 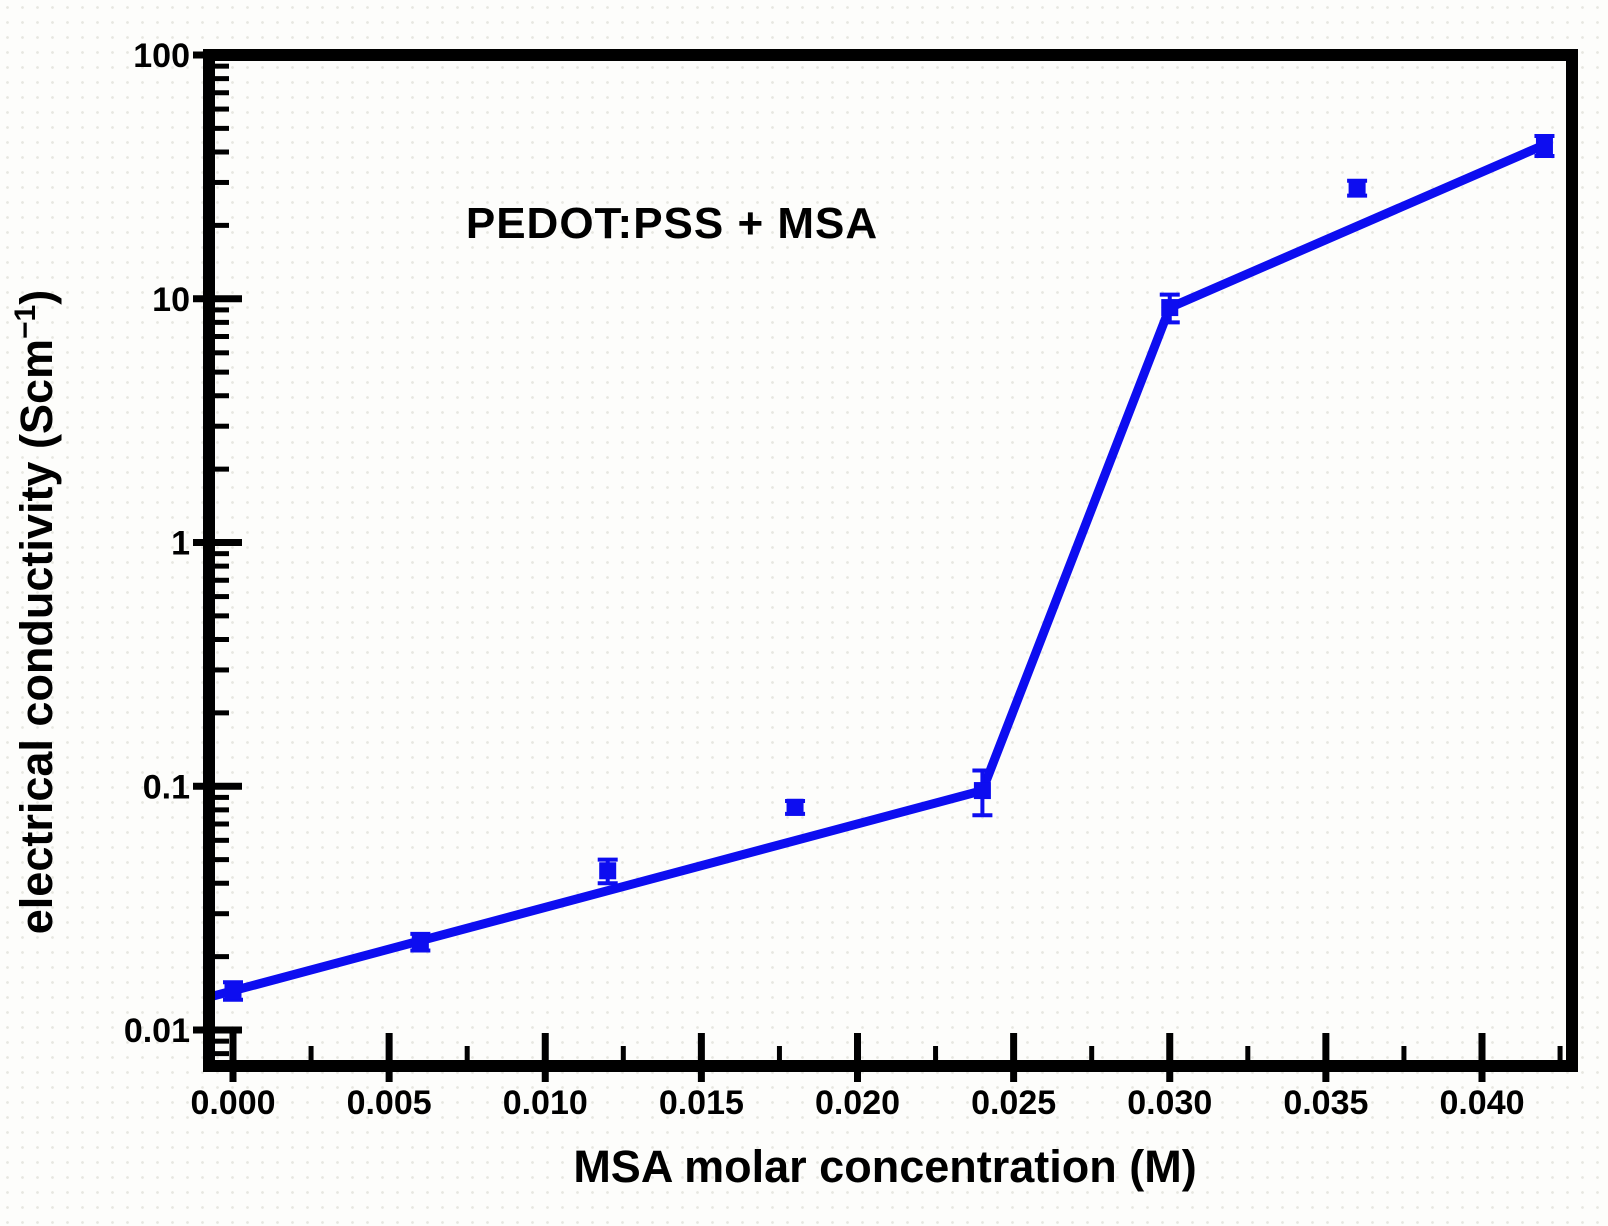 I want to click on y-tick-label: 1, so click(x=180, y=544).